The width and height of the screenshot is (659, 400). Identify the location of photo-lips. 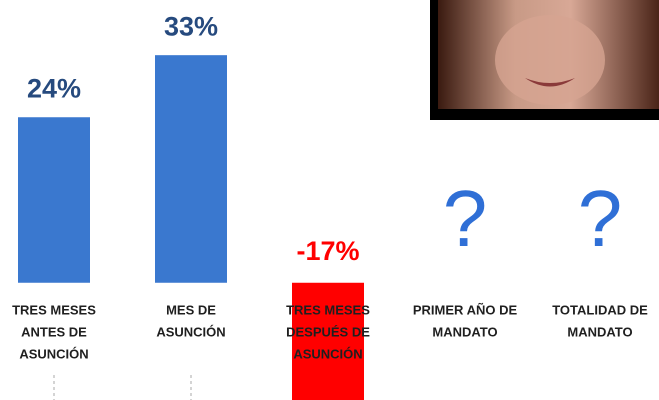
(550, 82).